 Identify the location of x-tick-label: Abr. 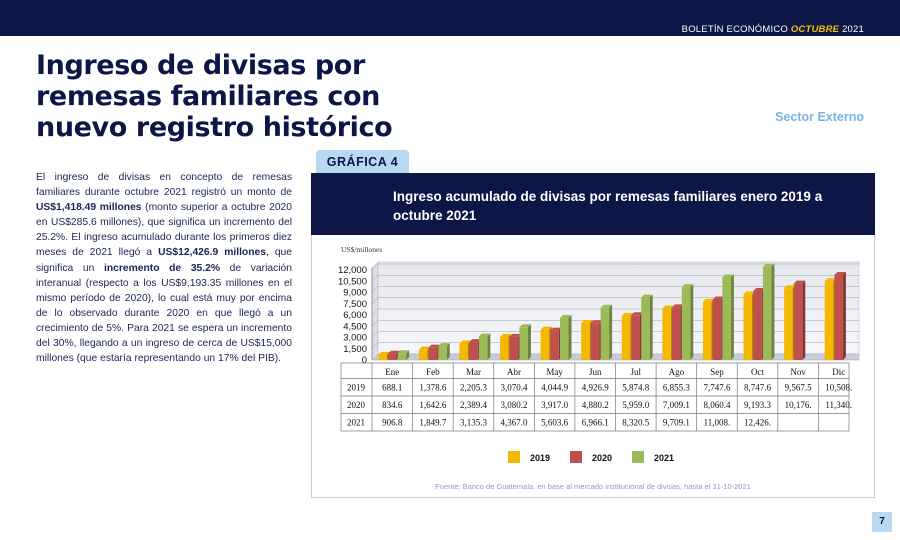
(514, 372).